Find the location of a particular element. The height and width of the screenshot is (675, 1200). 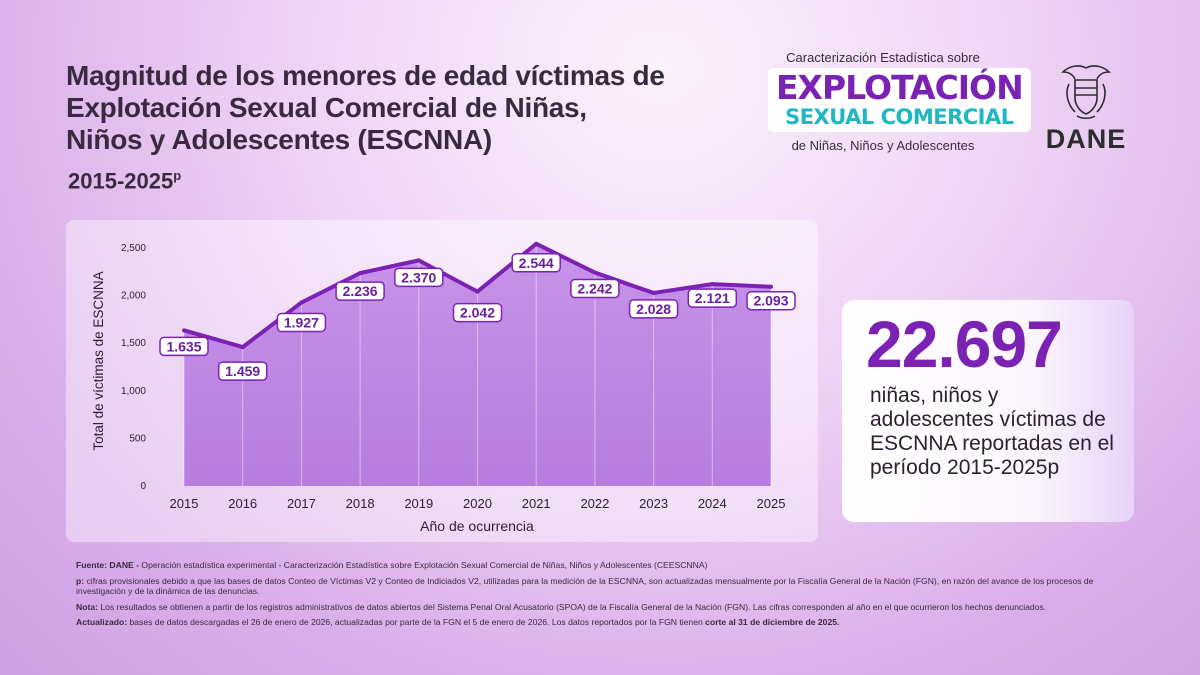

data-label: 2.242 is located at coordinates (594, 289).